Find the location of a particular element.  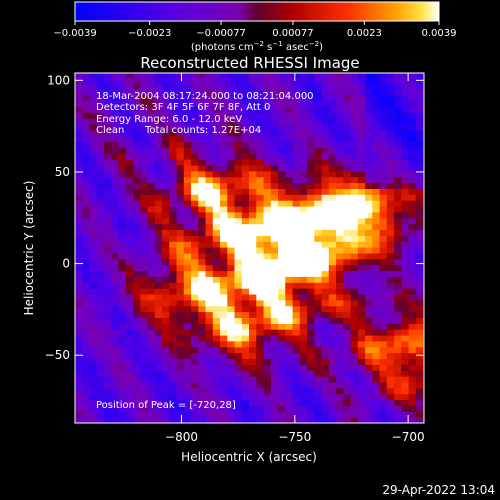

y-tick-label: 100 is located at coordinates (58, 80).